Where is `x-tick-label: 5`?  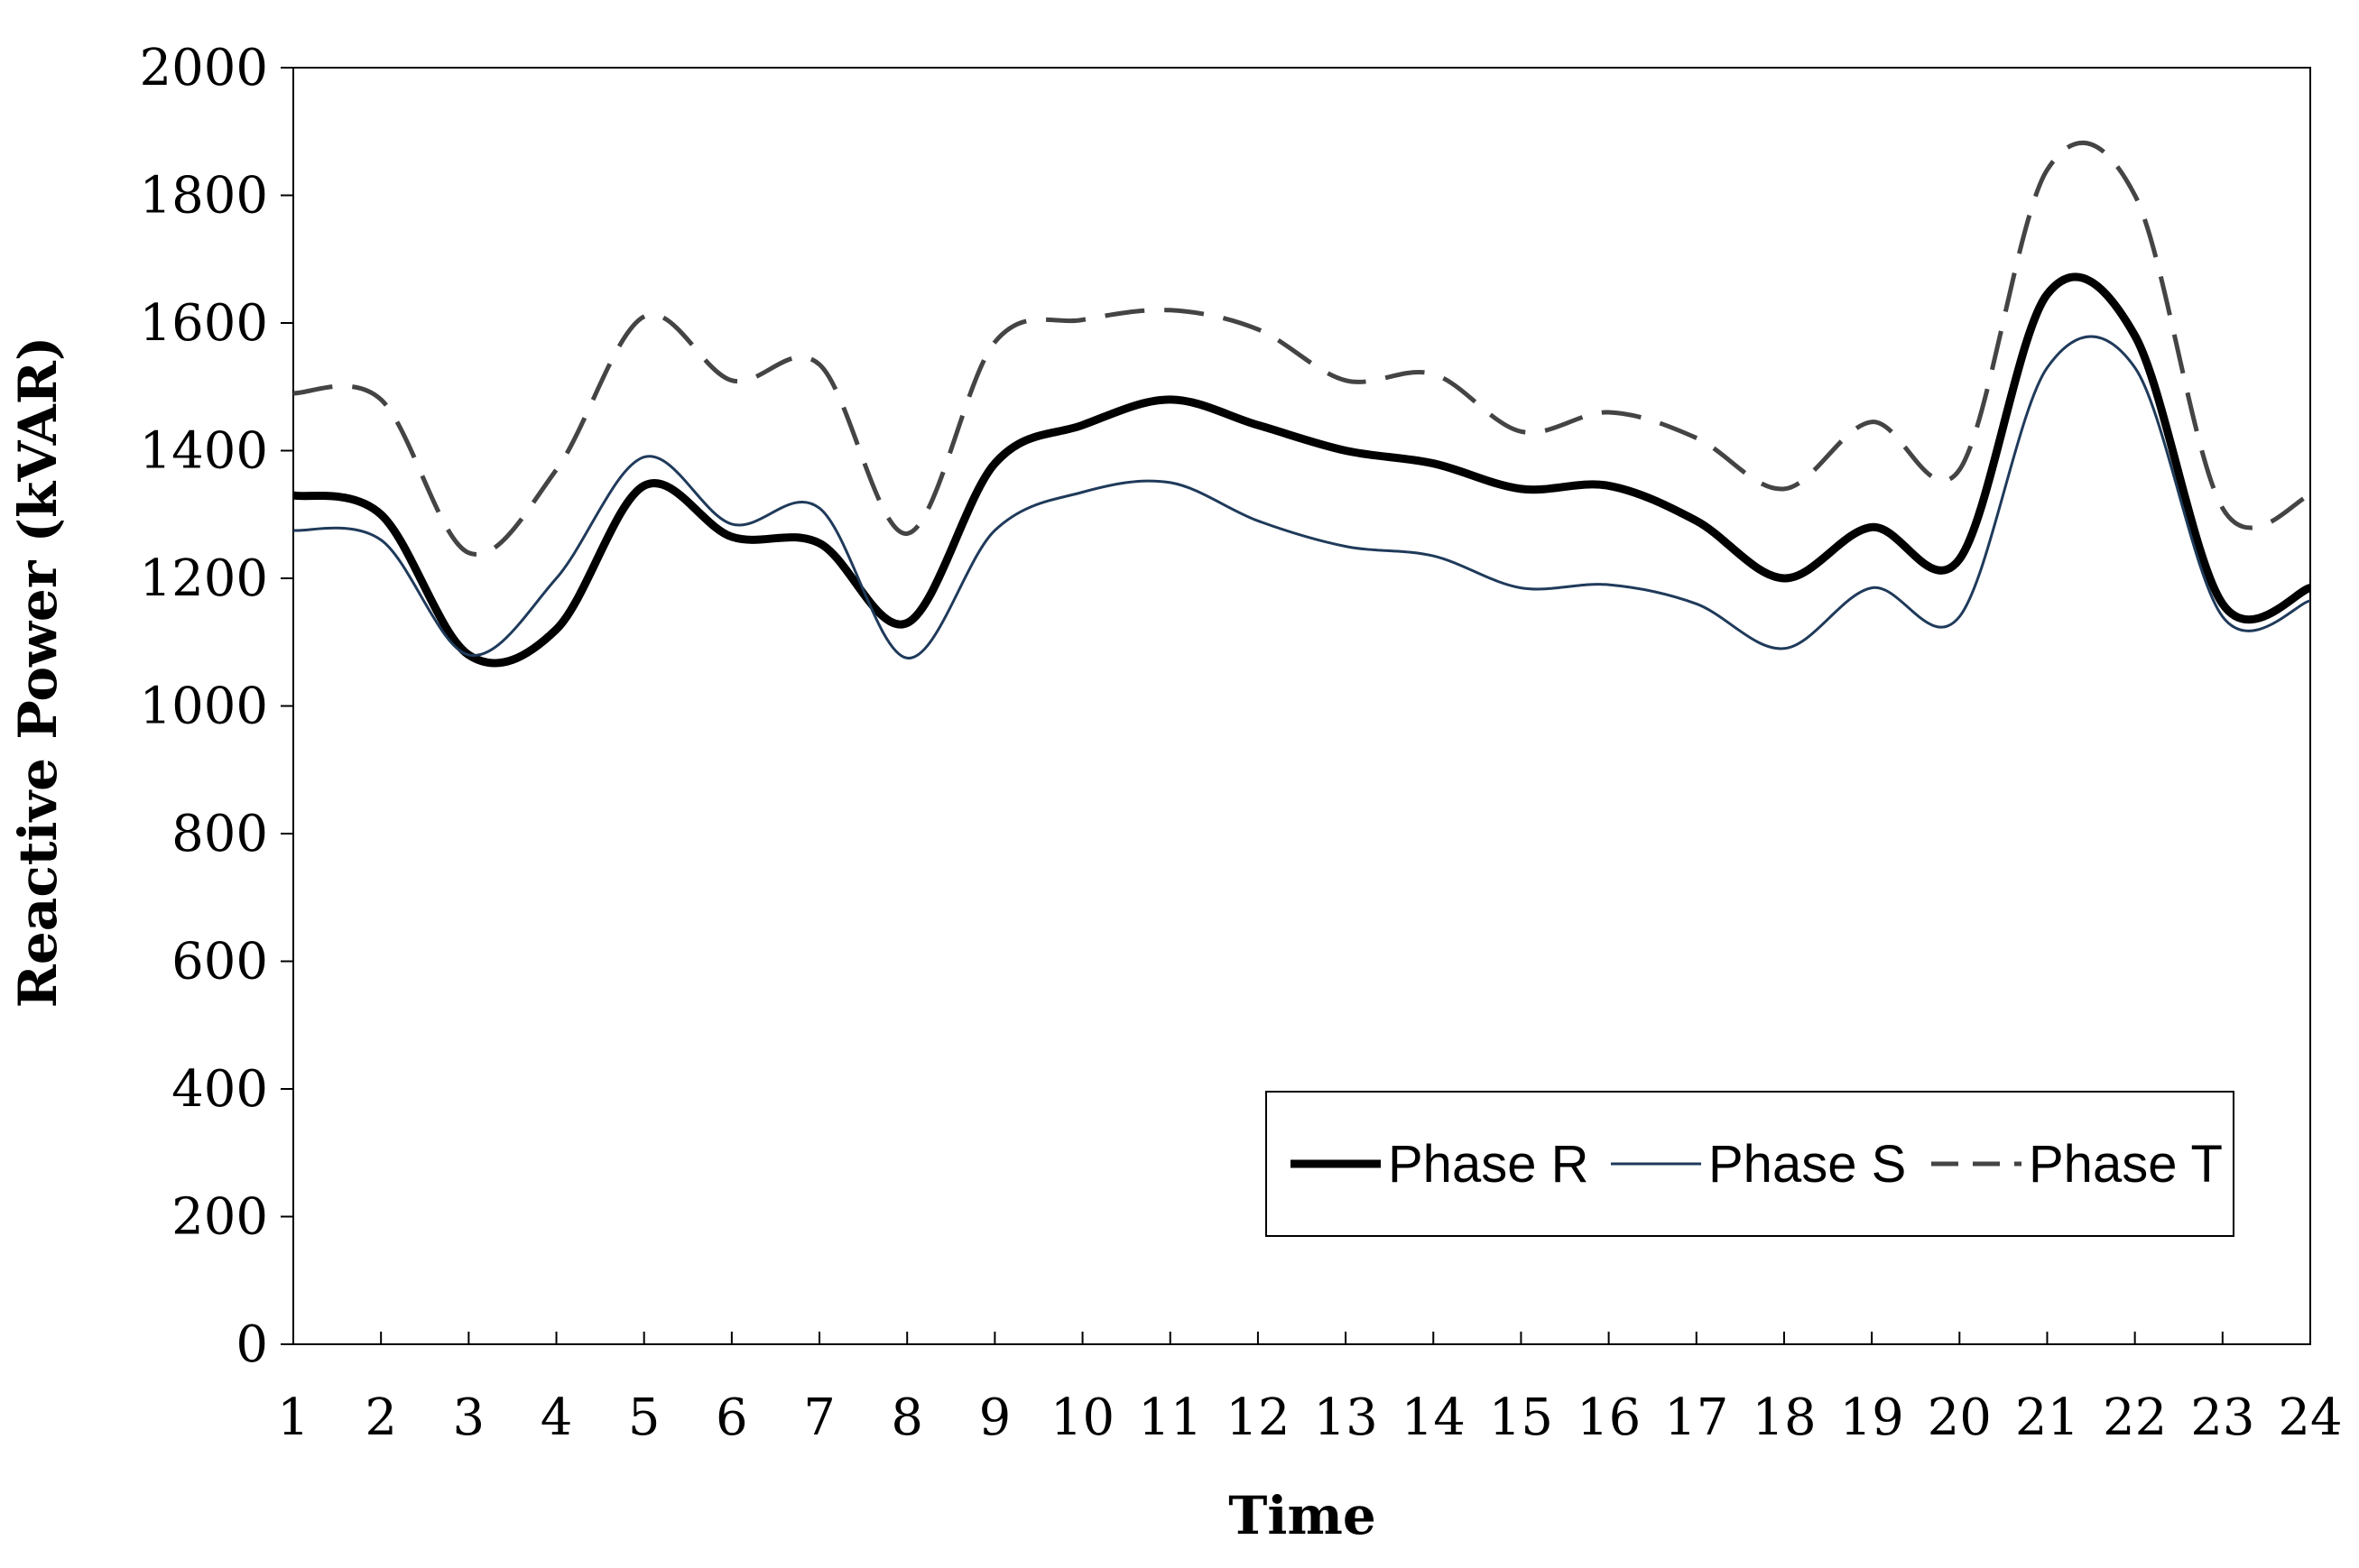 x-tick-label: 5 is located at coordinates (645, 1417).